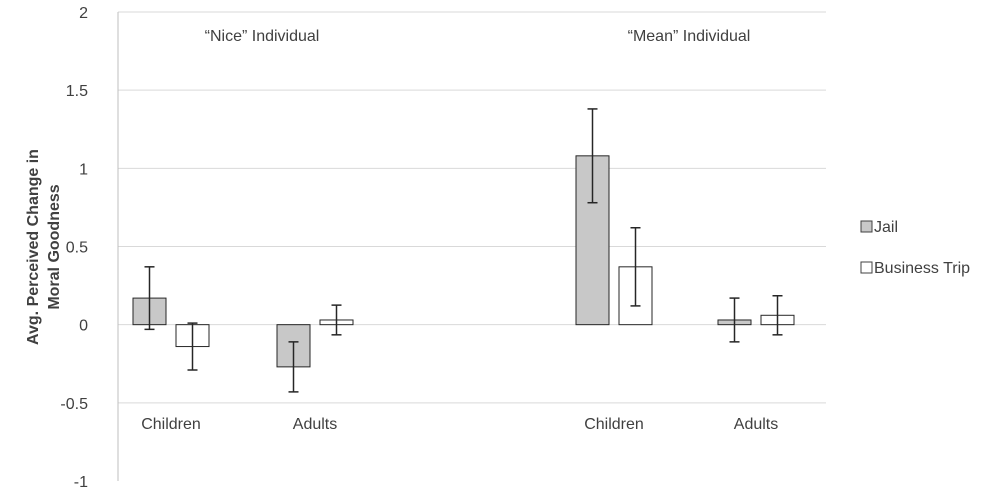  Describe the element at coordinates (459, 424) in the screenshot. I see `category-labels: Children Adults Children Adults` at that location.